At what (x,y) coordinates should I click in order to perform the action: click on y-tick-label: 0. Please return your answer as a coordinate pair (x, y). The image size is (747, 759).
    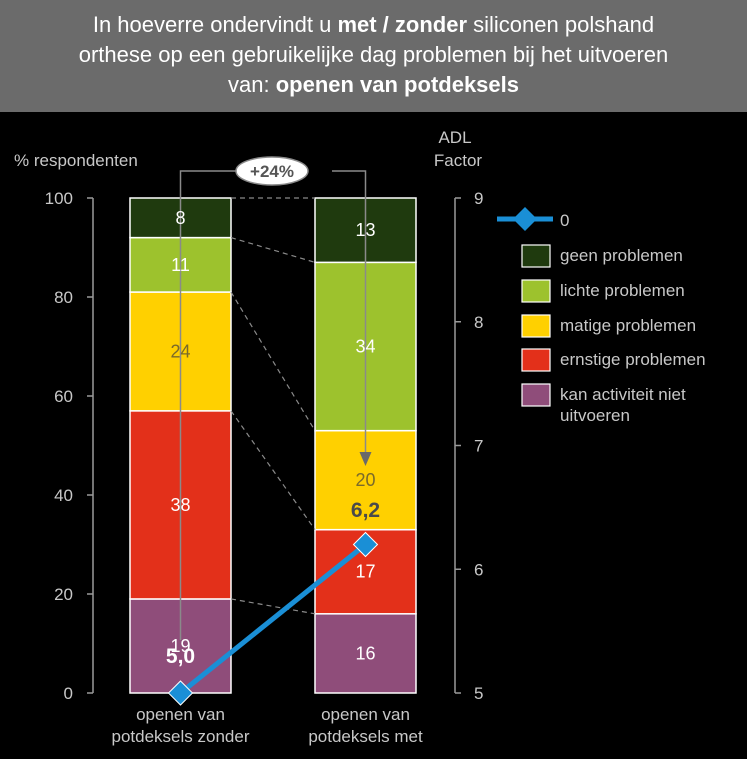
    Looking at the image, I should click on (68, 693).